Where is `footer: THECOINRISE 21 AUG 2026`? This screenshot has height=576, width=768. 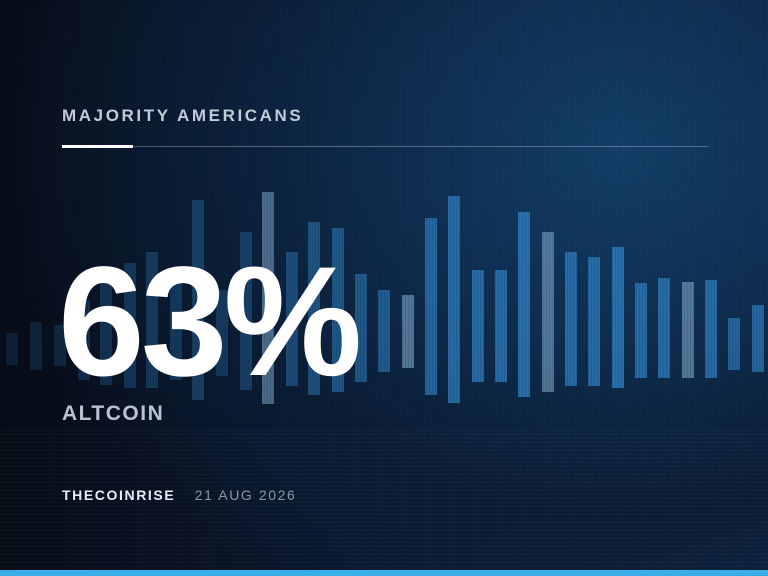
footer: THECOINRISE 21 AUG 2026 is located at coordinates (179, 495).